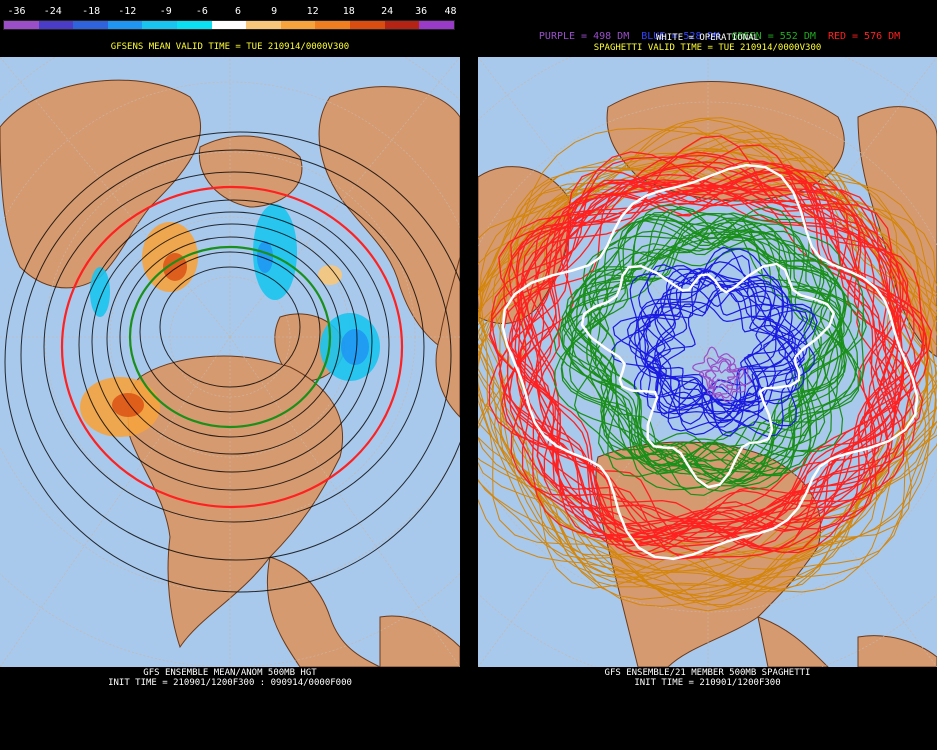 This screenshot has width=937, height=750. I want to click on legend-blue: BLUE = 528 DM, so click(680, 36).